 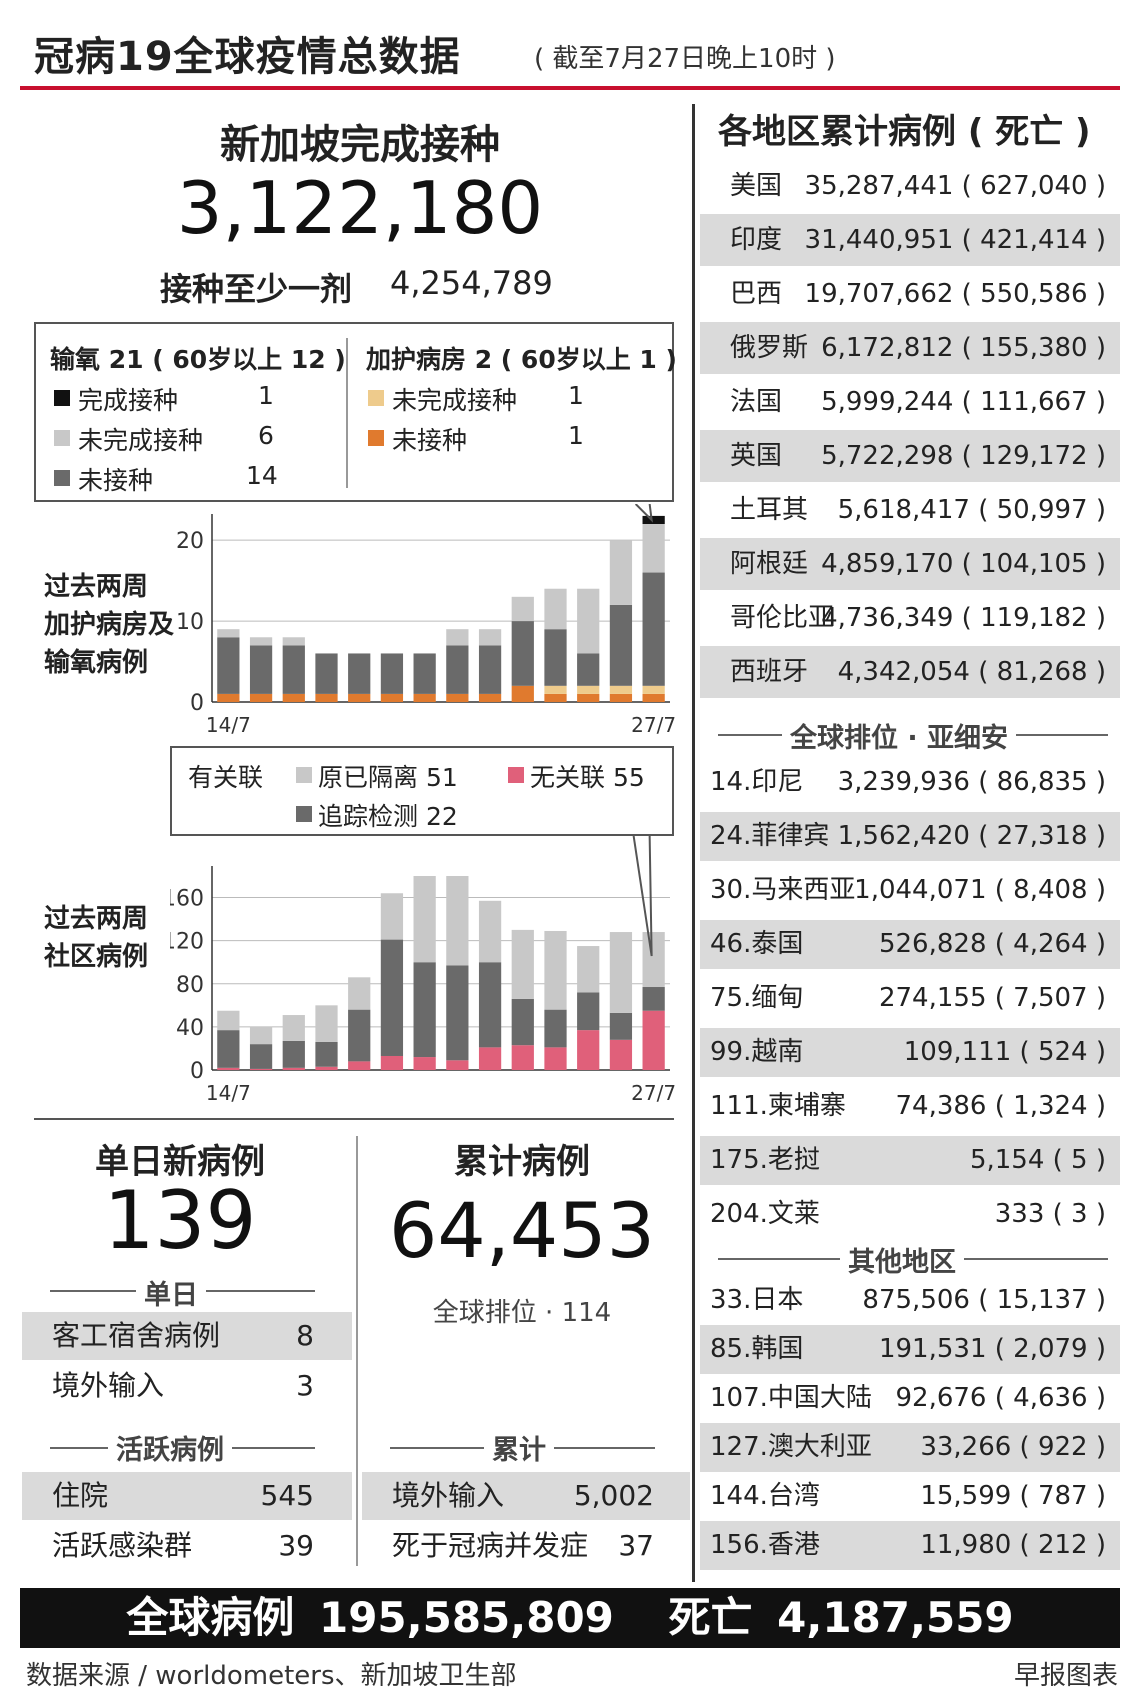 I want to click on other-name-5: 144.台湾, so click(x=765, y=1496).